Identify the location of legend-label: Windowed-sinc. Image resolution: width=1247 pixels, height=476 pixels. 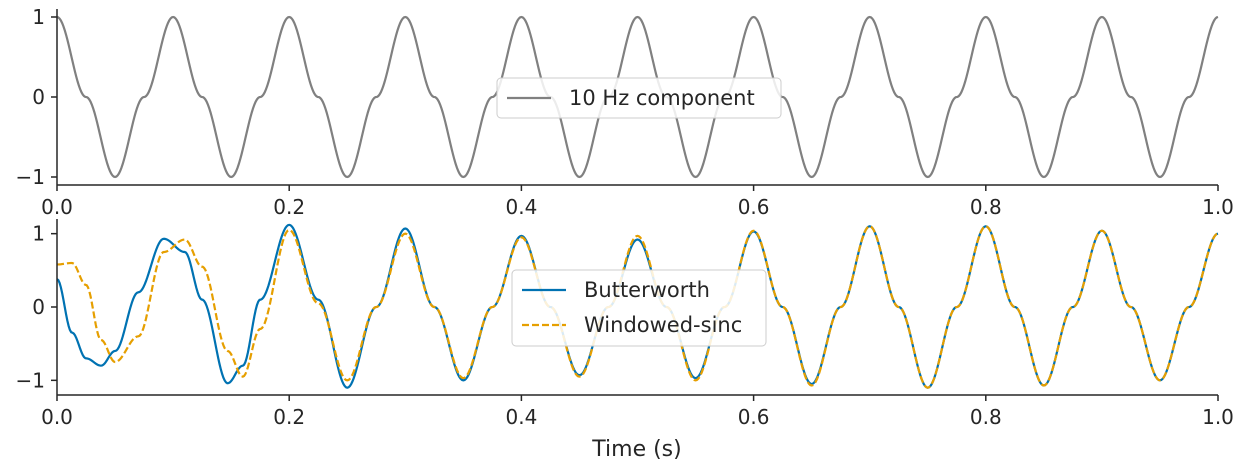
(663, 325).